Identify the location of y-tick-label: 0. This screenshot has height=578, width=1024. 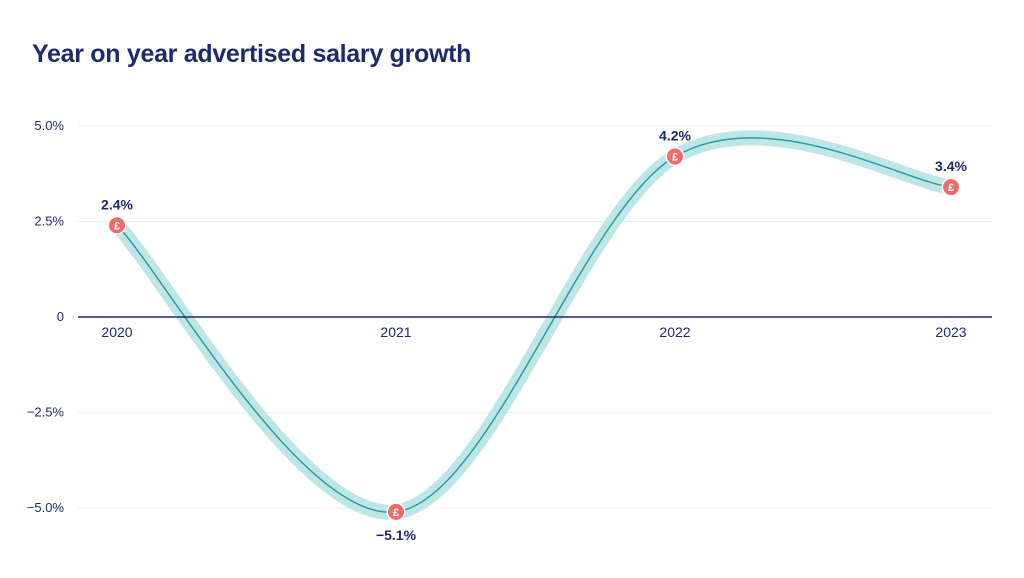
(60, 316).